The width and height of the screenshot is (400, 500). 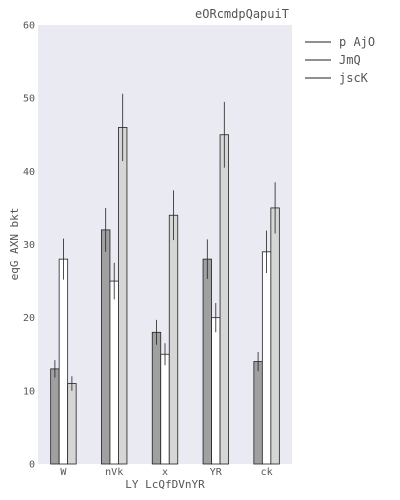 I want to click on y-tick-label-3: 30, so click(x=29, y=245).